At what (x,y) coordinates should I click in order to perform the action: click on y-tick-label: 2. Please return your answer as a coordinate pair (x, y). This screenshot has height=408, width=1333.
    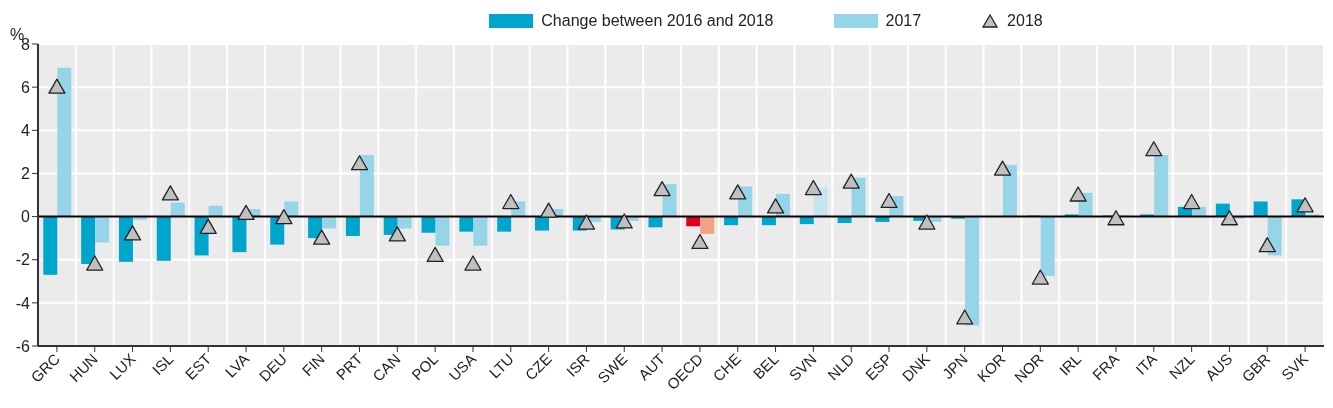
    Looking at the image, I should click on (26, 174).